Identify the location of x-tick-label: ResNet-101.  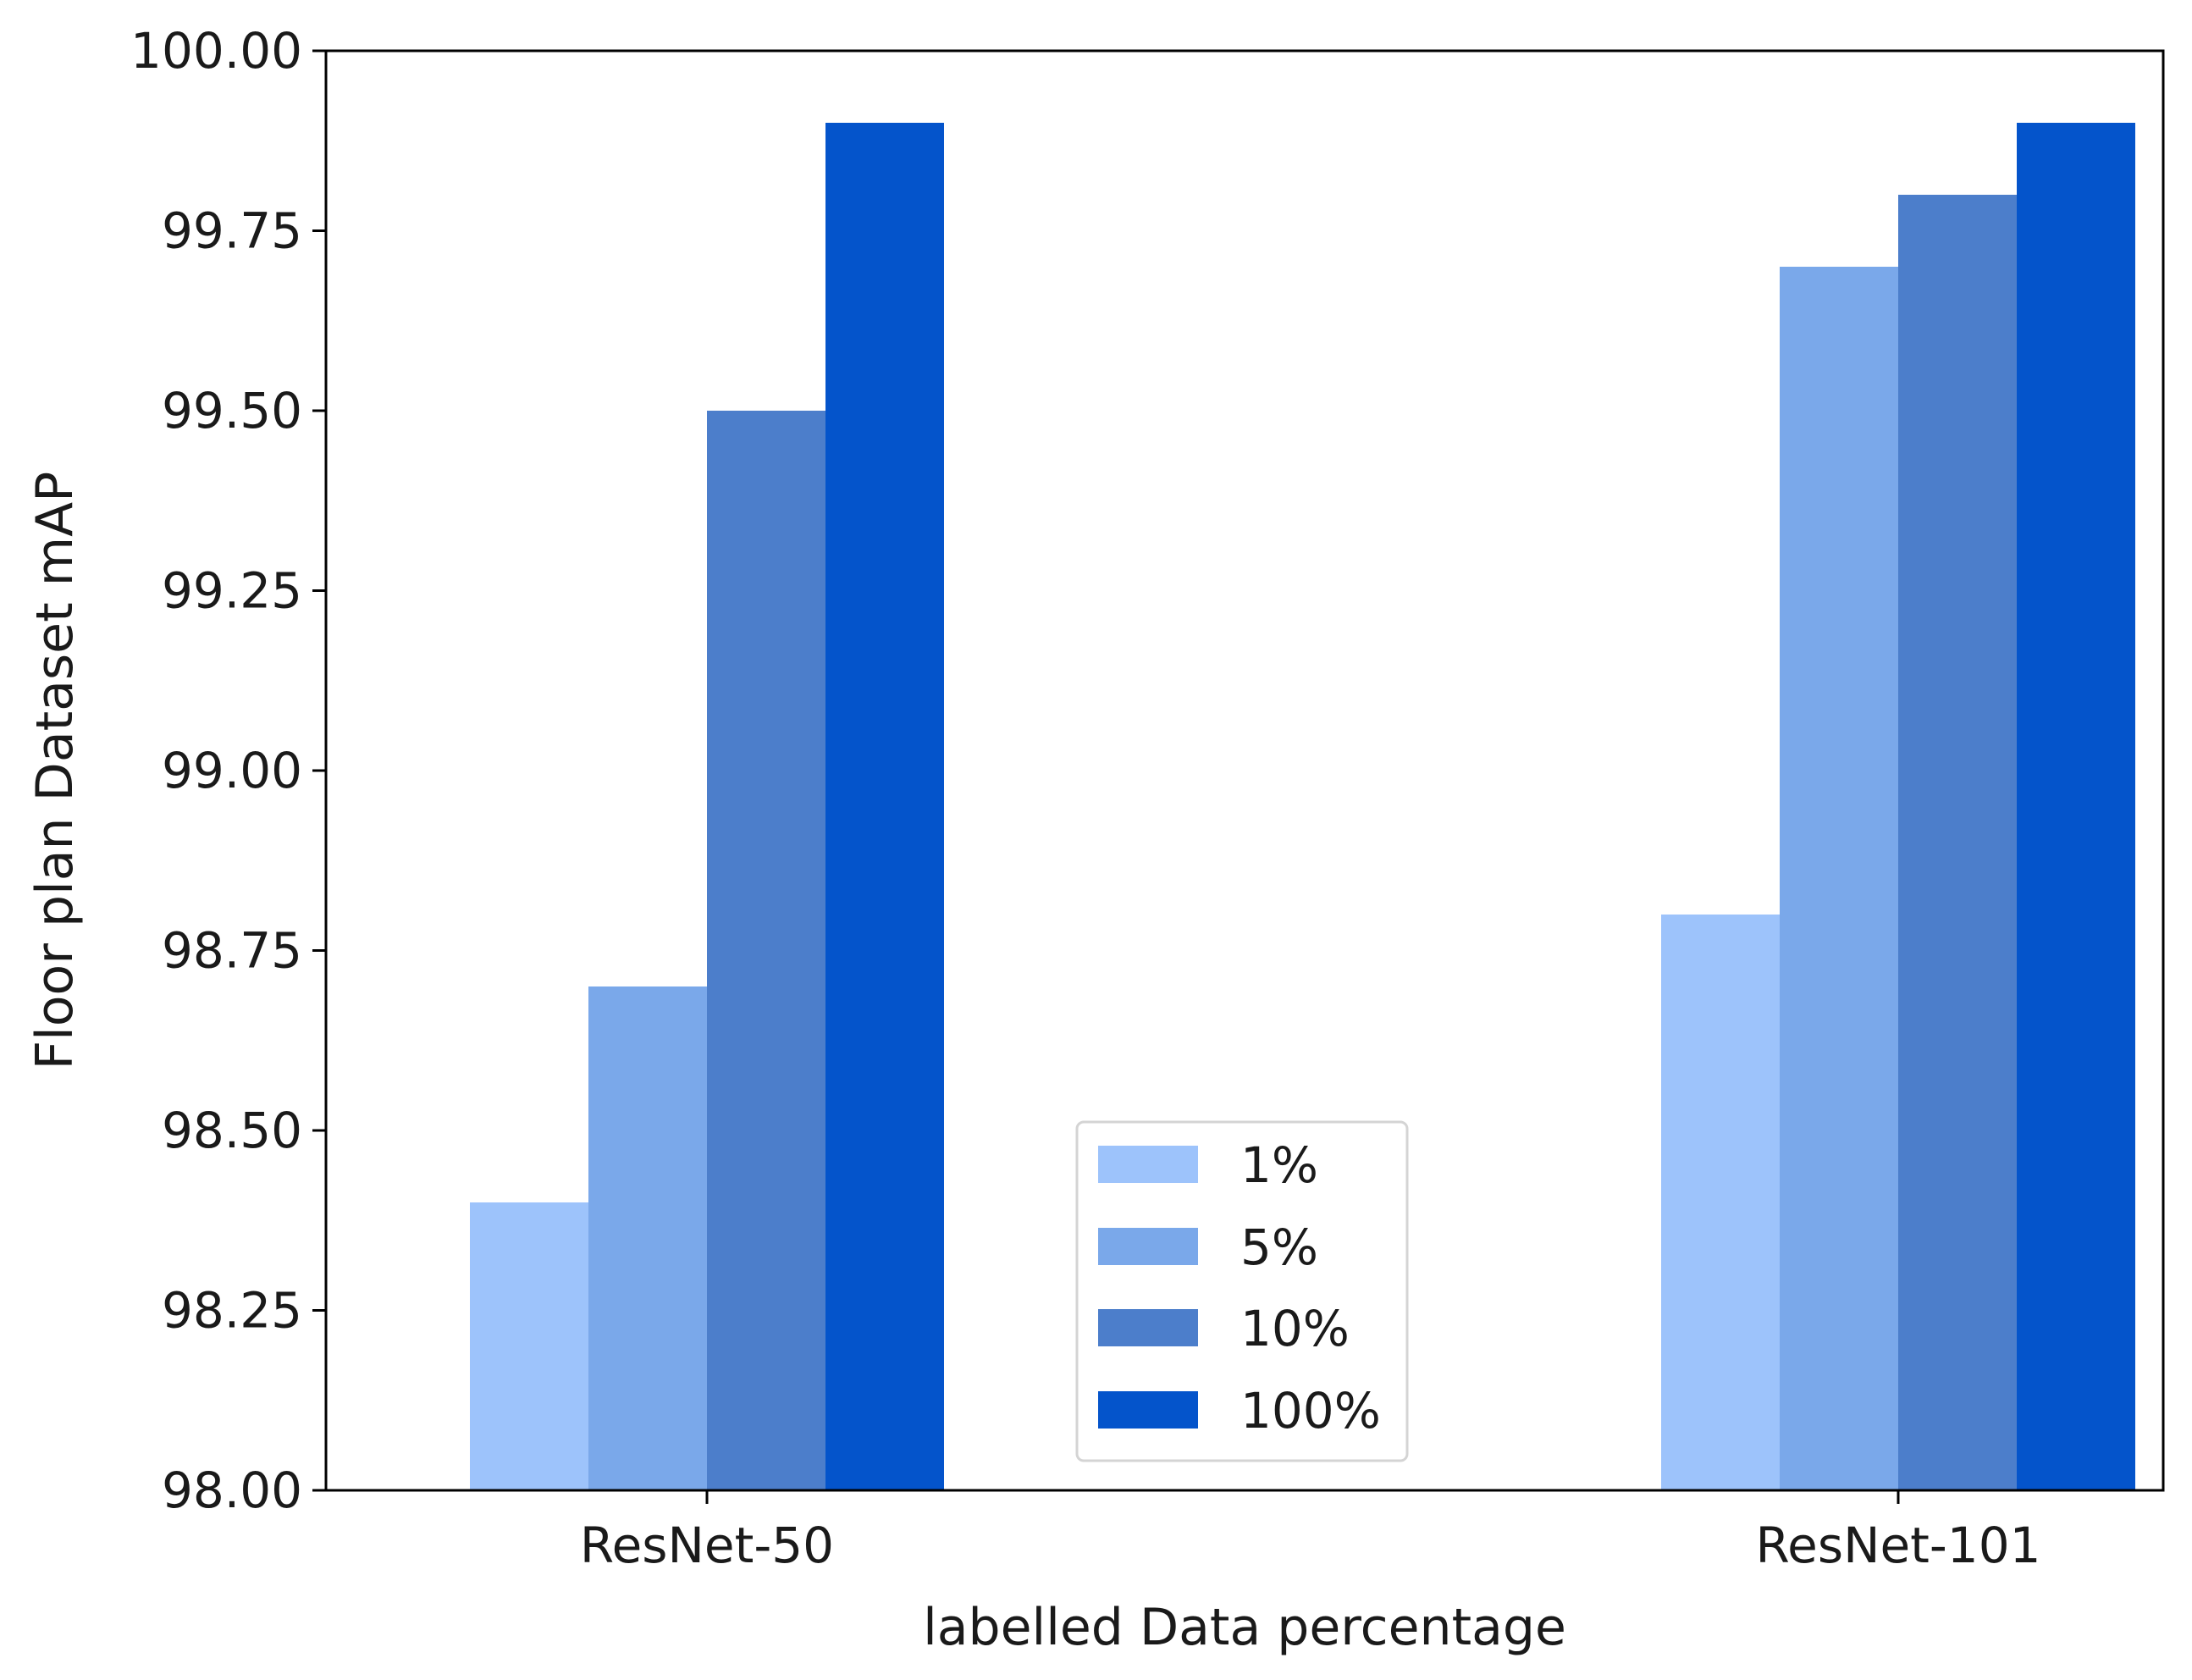
(1897, 1546).